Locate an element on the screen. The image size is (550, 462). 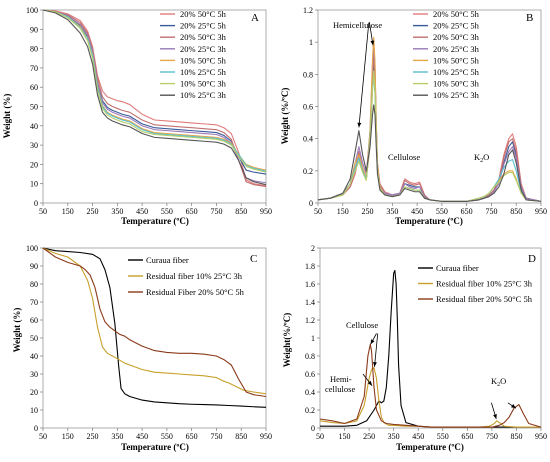
legend-entry: Residual fiber 20% 50°C 5h is located at coordinates (484, 299).